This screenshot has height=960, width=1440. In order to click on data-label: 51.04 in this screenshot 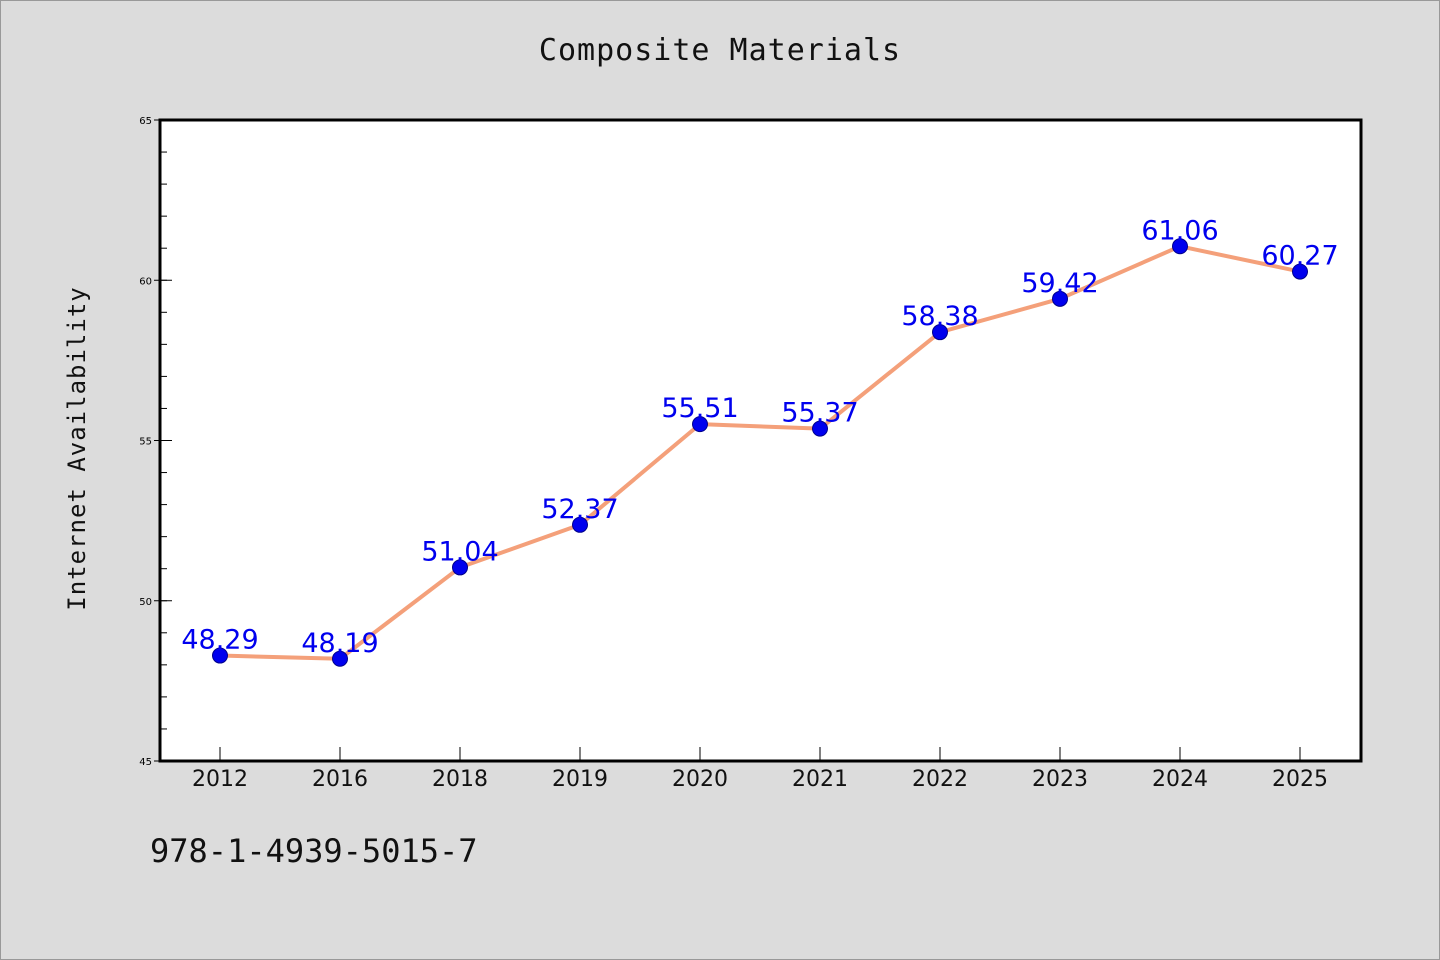, I will do `click(459, 551)`.